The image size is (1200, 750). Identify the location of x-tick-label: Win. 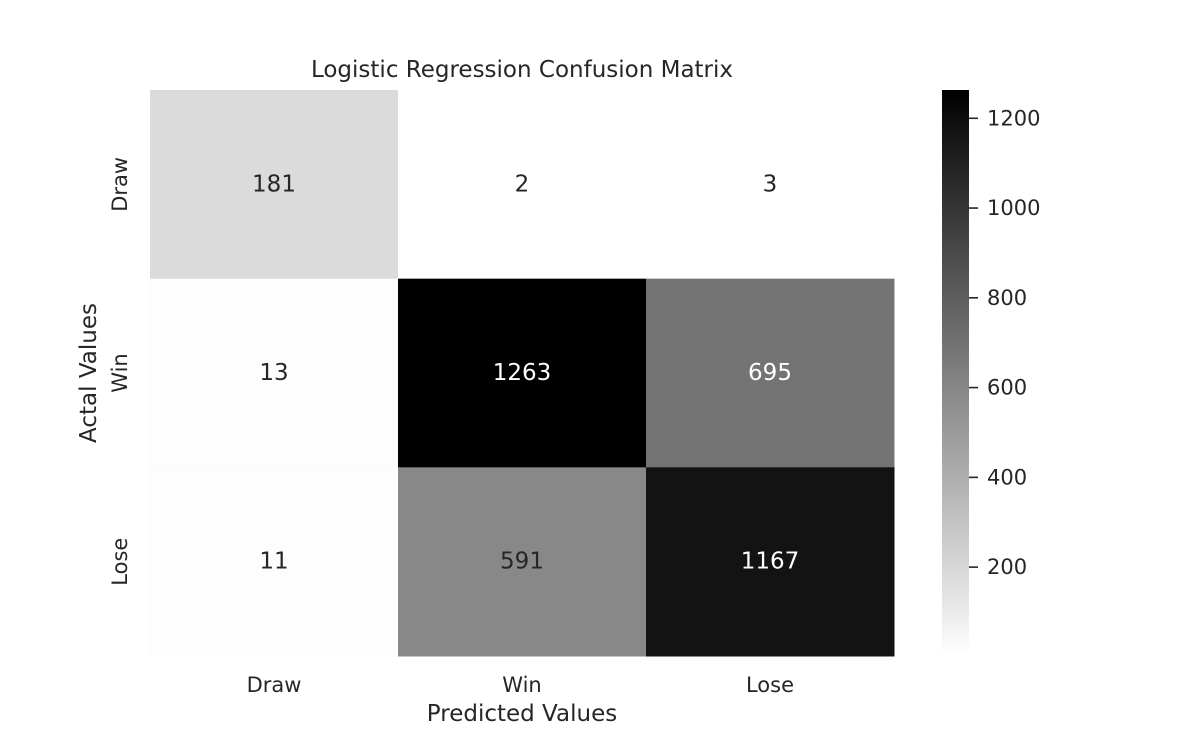
(521, 685).